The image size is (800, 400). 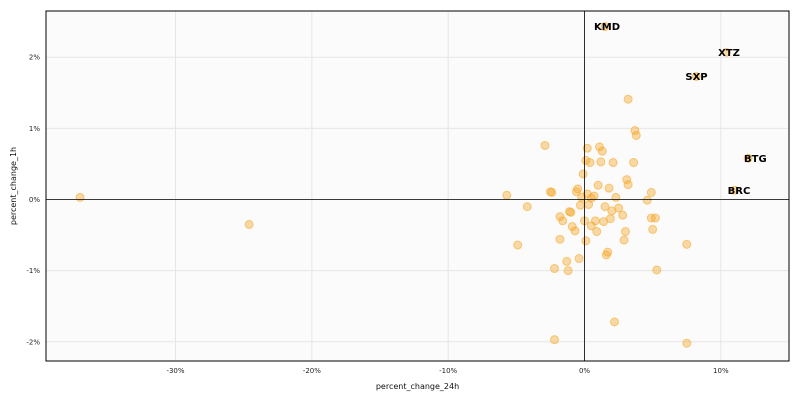 I want to click on point-annotation: XTZ, so click(x=729, y=53).